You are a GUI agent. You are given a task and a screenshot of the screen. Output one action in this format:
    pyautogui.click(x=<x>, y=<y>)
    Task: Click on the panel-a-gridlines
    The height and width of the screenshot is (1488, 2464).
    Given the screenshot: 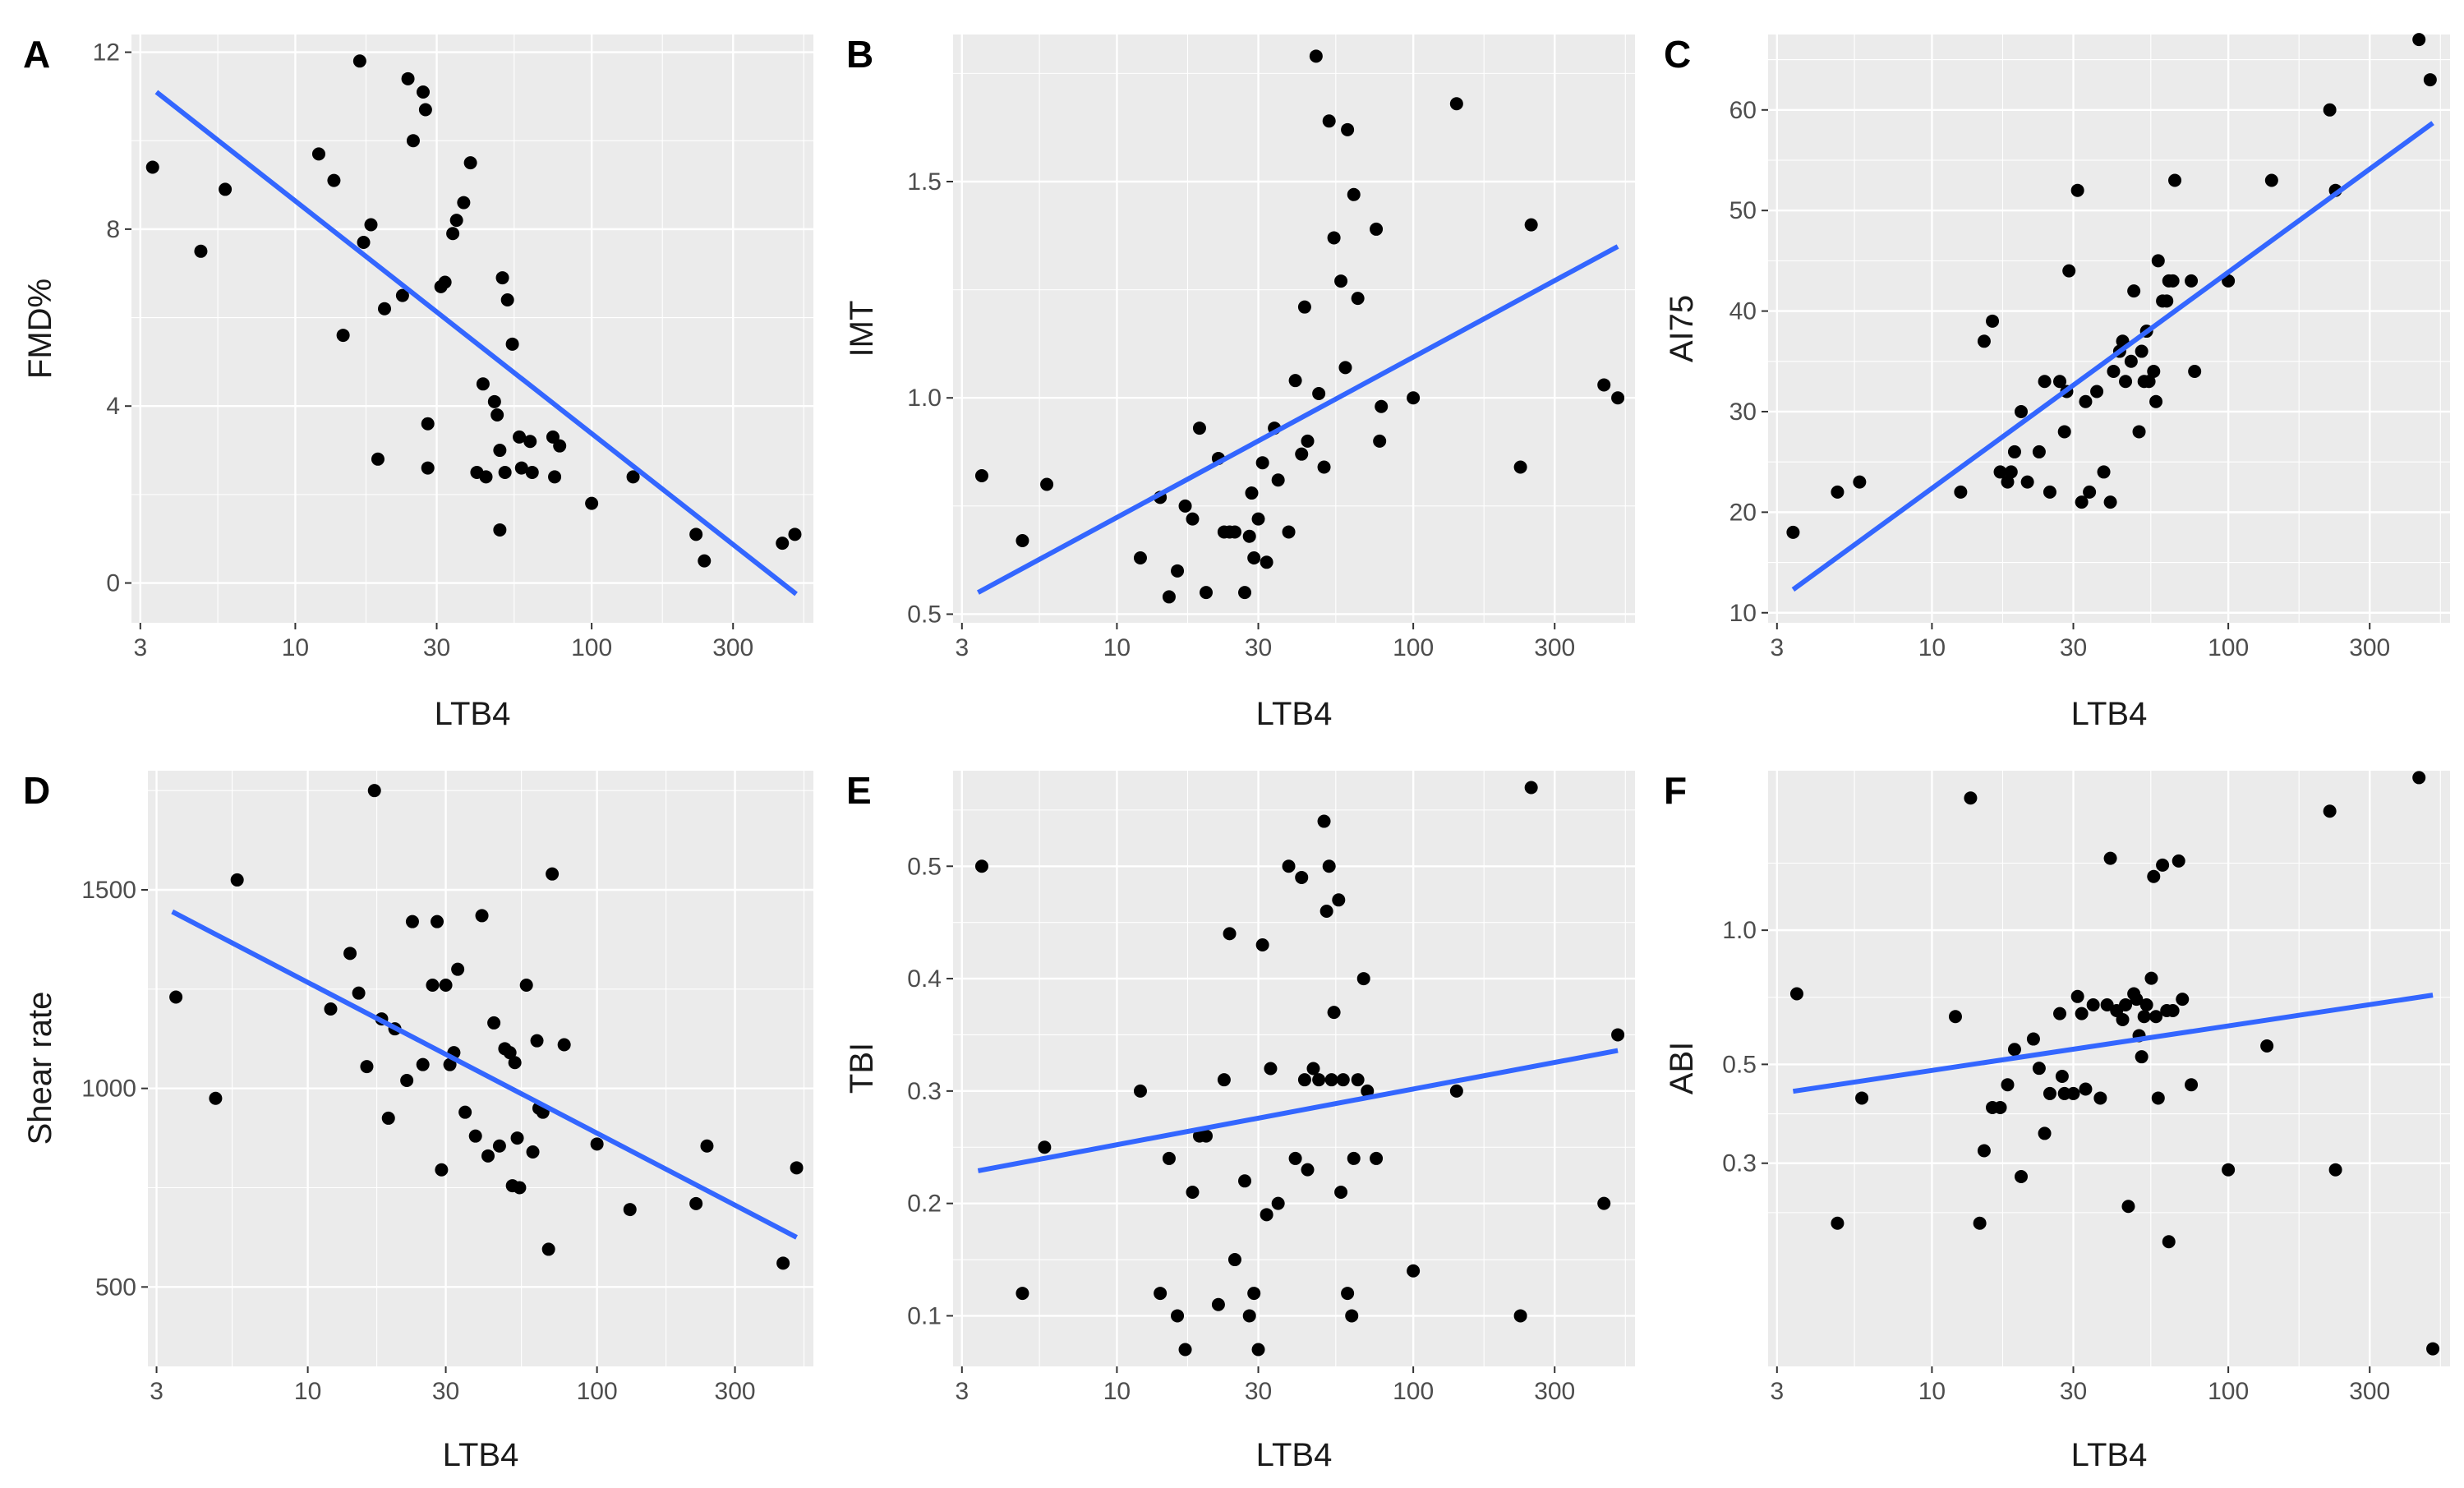 What is the action you would take?
    pyautogui.click(x=472, y=329)
    